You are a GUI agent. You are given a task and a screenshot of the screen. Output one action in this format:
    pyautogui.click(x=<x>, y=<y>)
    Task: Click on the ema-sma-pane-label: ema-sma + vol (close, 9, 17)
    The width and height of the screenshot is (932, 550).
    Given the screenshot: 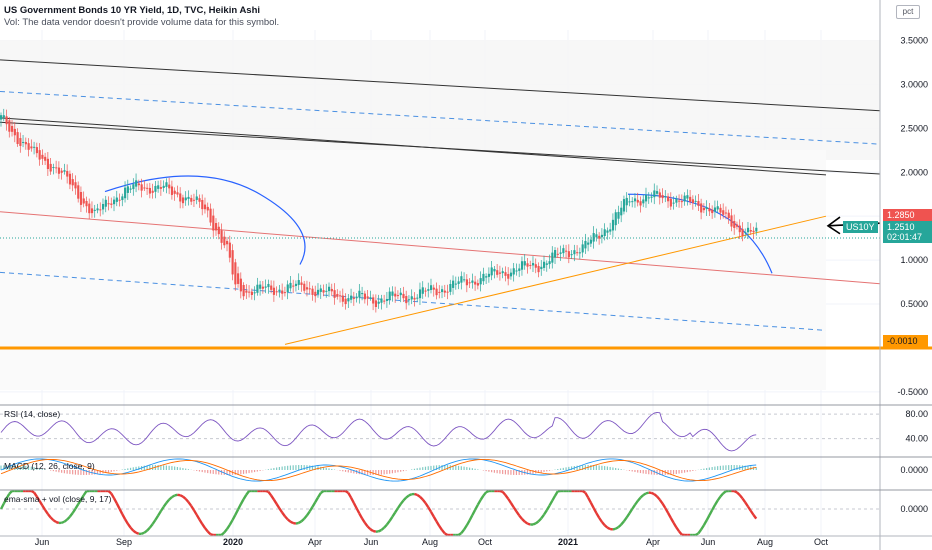 What is the action you would take?
    pyautogui.click(x=58, y=499)
    